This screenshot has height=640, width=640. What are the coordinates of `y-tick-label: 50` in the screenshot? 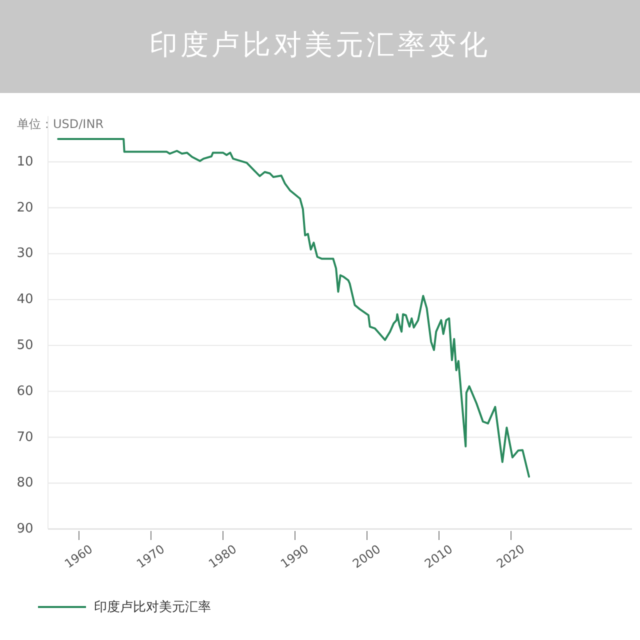 It's located at (25, 346).